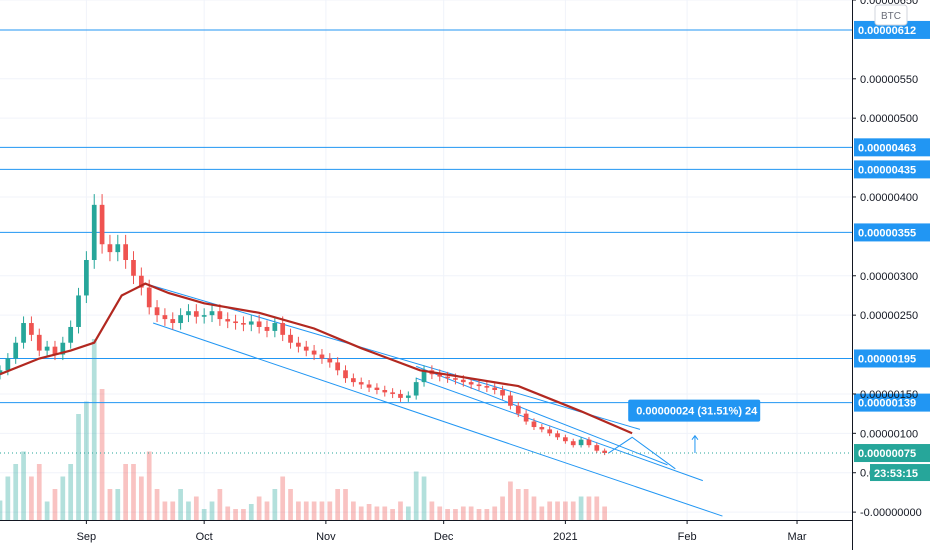 The width and height of the screenshot is (932, 550). I want to click on x-tick-label: Mar, so click(797, 537).